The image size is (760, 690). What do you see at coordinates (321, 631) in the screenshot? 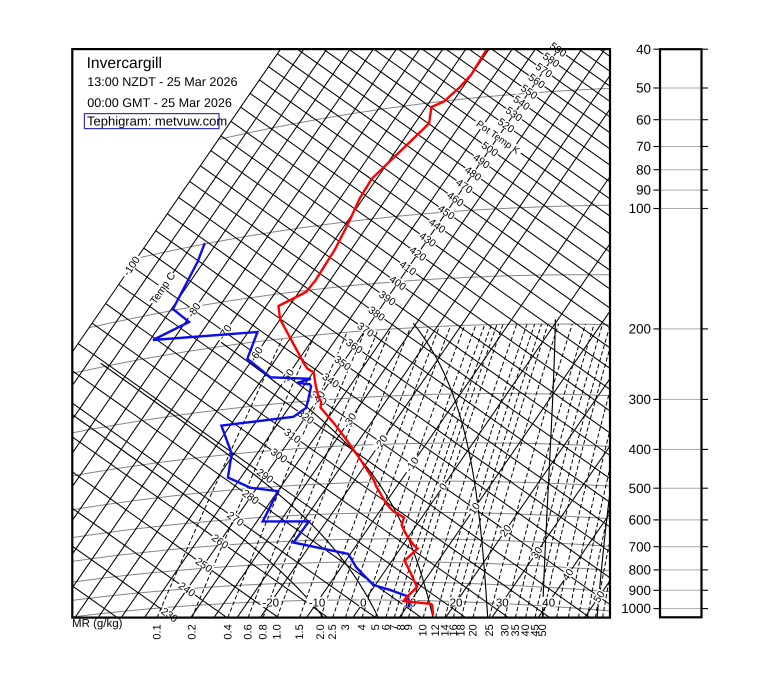
I see `svg-text: 2.0` at bounding box center [321, 631].